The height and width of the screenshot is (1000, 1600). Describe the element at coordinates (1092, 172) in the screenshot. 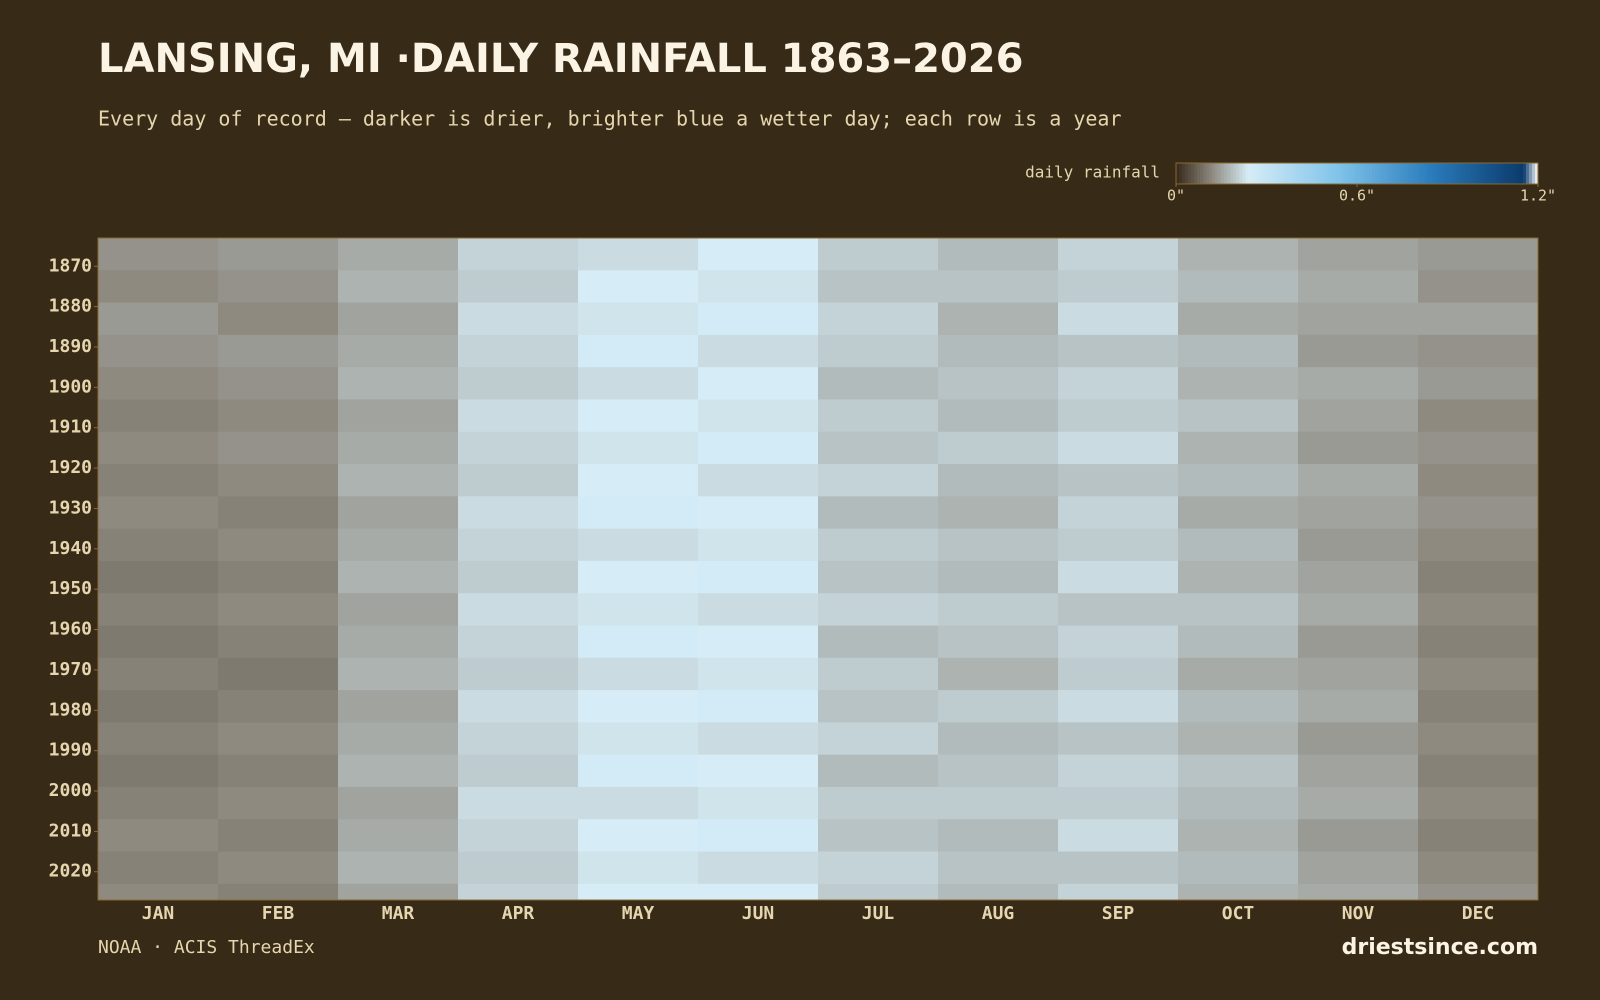

I see `colorbar-label: daily rainfall` at that location.